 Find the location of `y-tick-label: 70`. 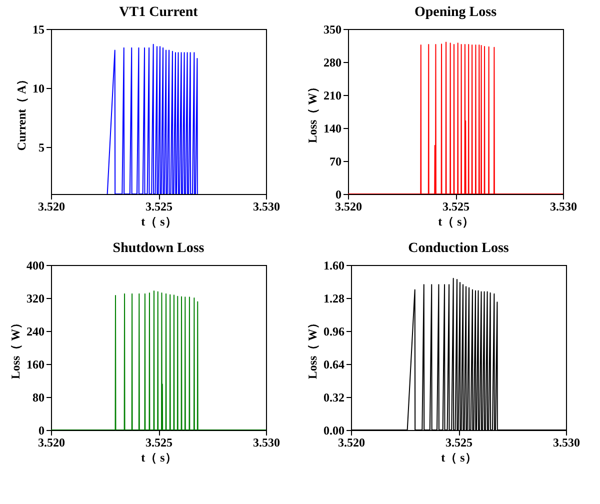

y-tick-label: 70 is located at coordinates (336, 161).